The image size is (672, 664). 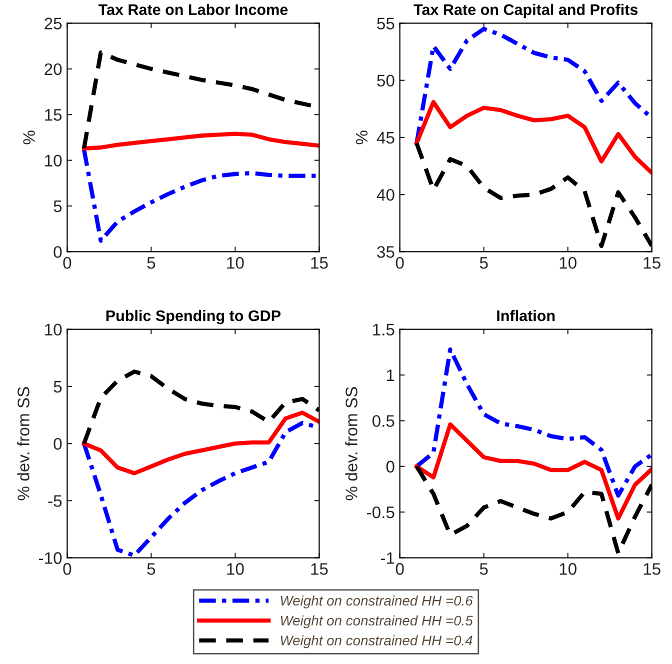 What do you see at coordinates (53, 69) in the screenshot?
I see `y-tick-label: 20` at bounding box center [53, 69].